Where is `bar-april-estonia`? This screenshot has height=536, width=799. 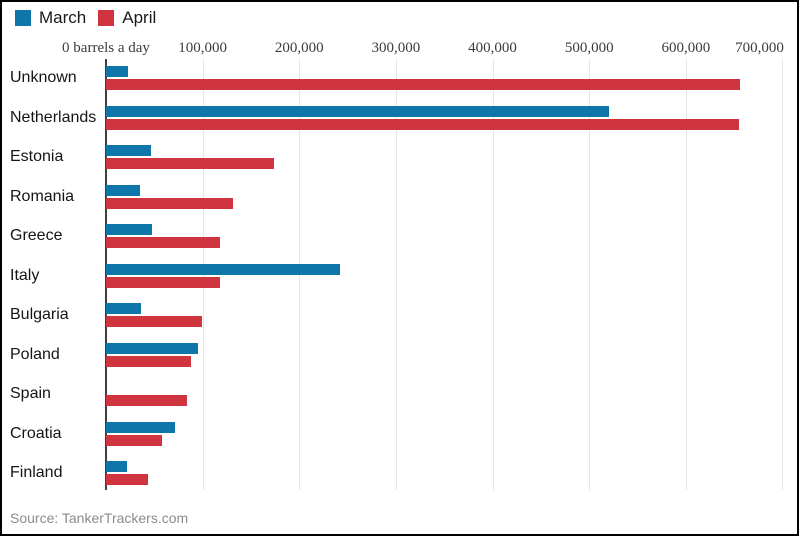
bar-april-estonia is located at coordinates (190, 163).